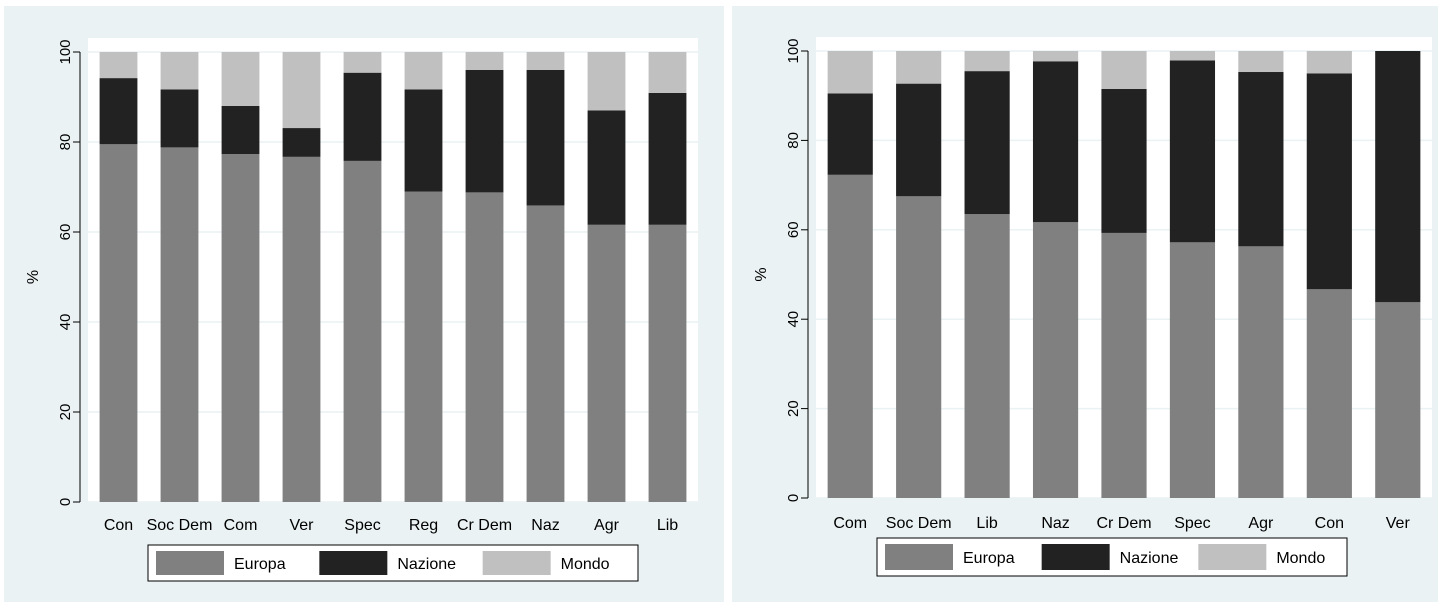 Image resolution: width=1442 pixels, height=604 pixels. I want to click on legend-label: Mondo, so click(1300, 558).